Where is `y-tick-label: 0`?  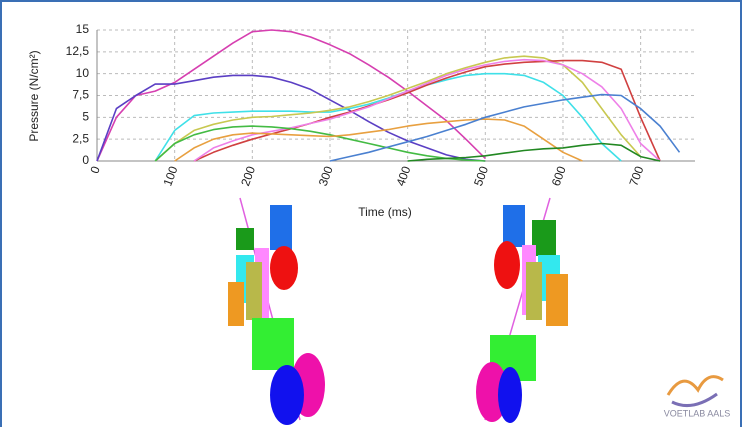 y-tick-label: 0 is located at coordinates (85, 160).